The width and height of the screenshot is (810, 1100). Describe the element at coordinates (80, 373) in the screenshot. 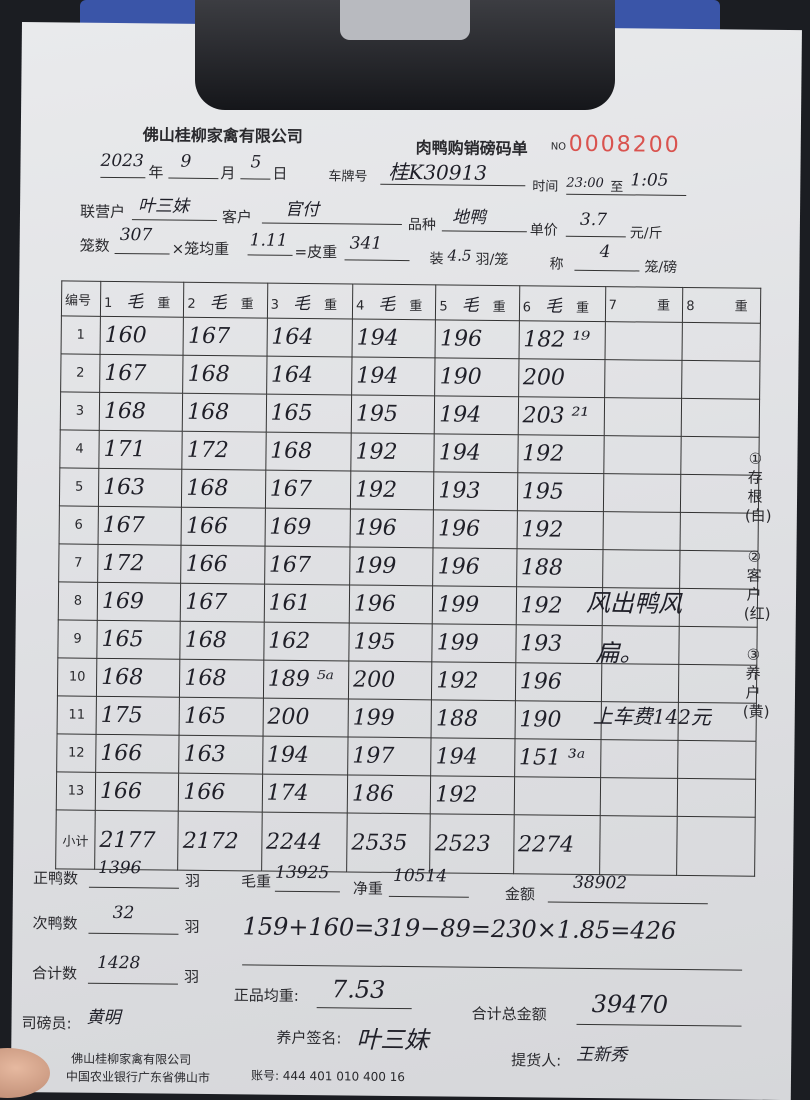

I see `row-number: 2` at that location.